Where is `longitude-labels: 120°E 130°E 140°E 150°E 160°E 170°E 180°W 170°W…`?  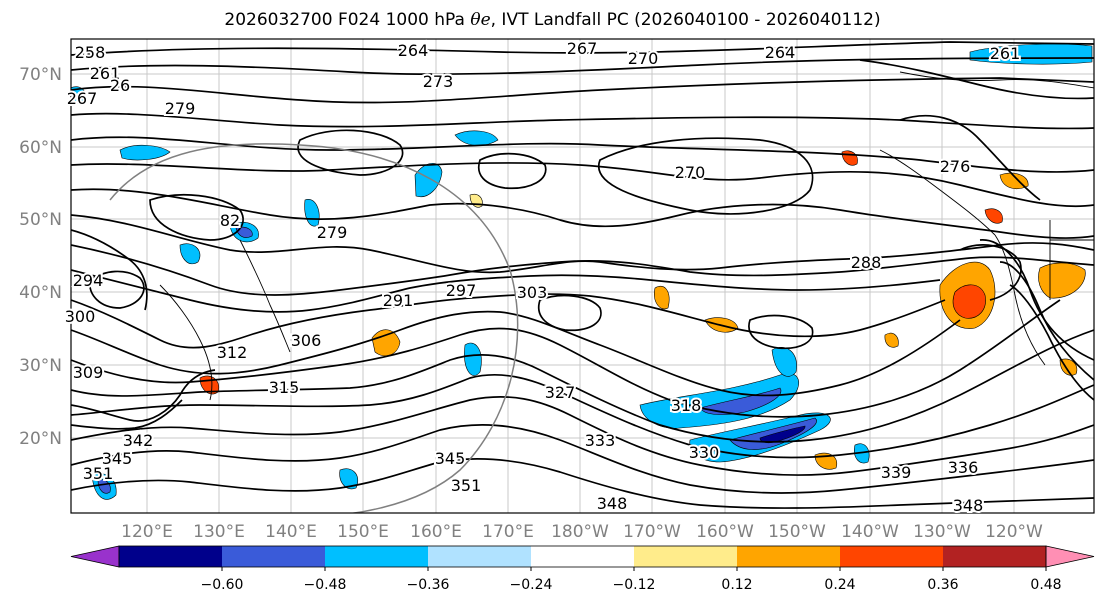
longitude-labels: 120°E 130°E 140°E 150°E 160°E 170°E 180°W 170°W… is located at coordinates (582, 532).